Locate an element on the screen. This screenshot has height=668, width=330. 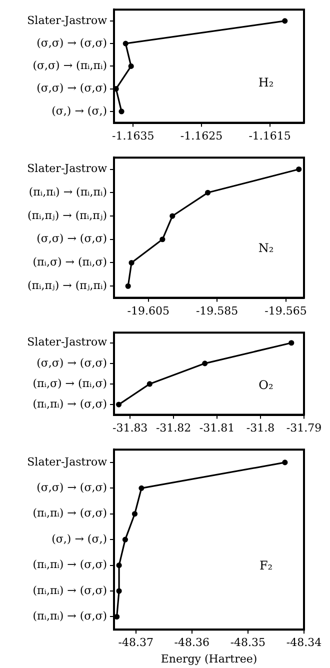
x-tick-label: -48.36 is located at coordinates (192, 643).